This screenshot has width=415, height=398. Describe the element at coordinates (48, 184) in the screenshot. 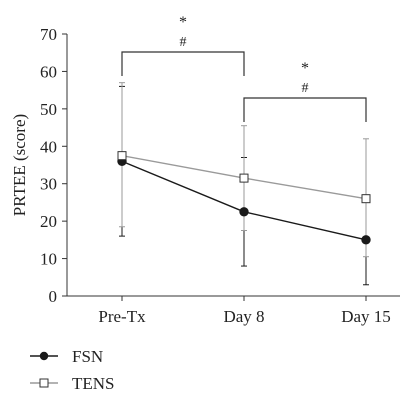

I see `y-tick-label: 30` at that location.